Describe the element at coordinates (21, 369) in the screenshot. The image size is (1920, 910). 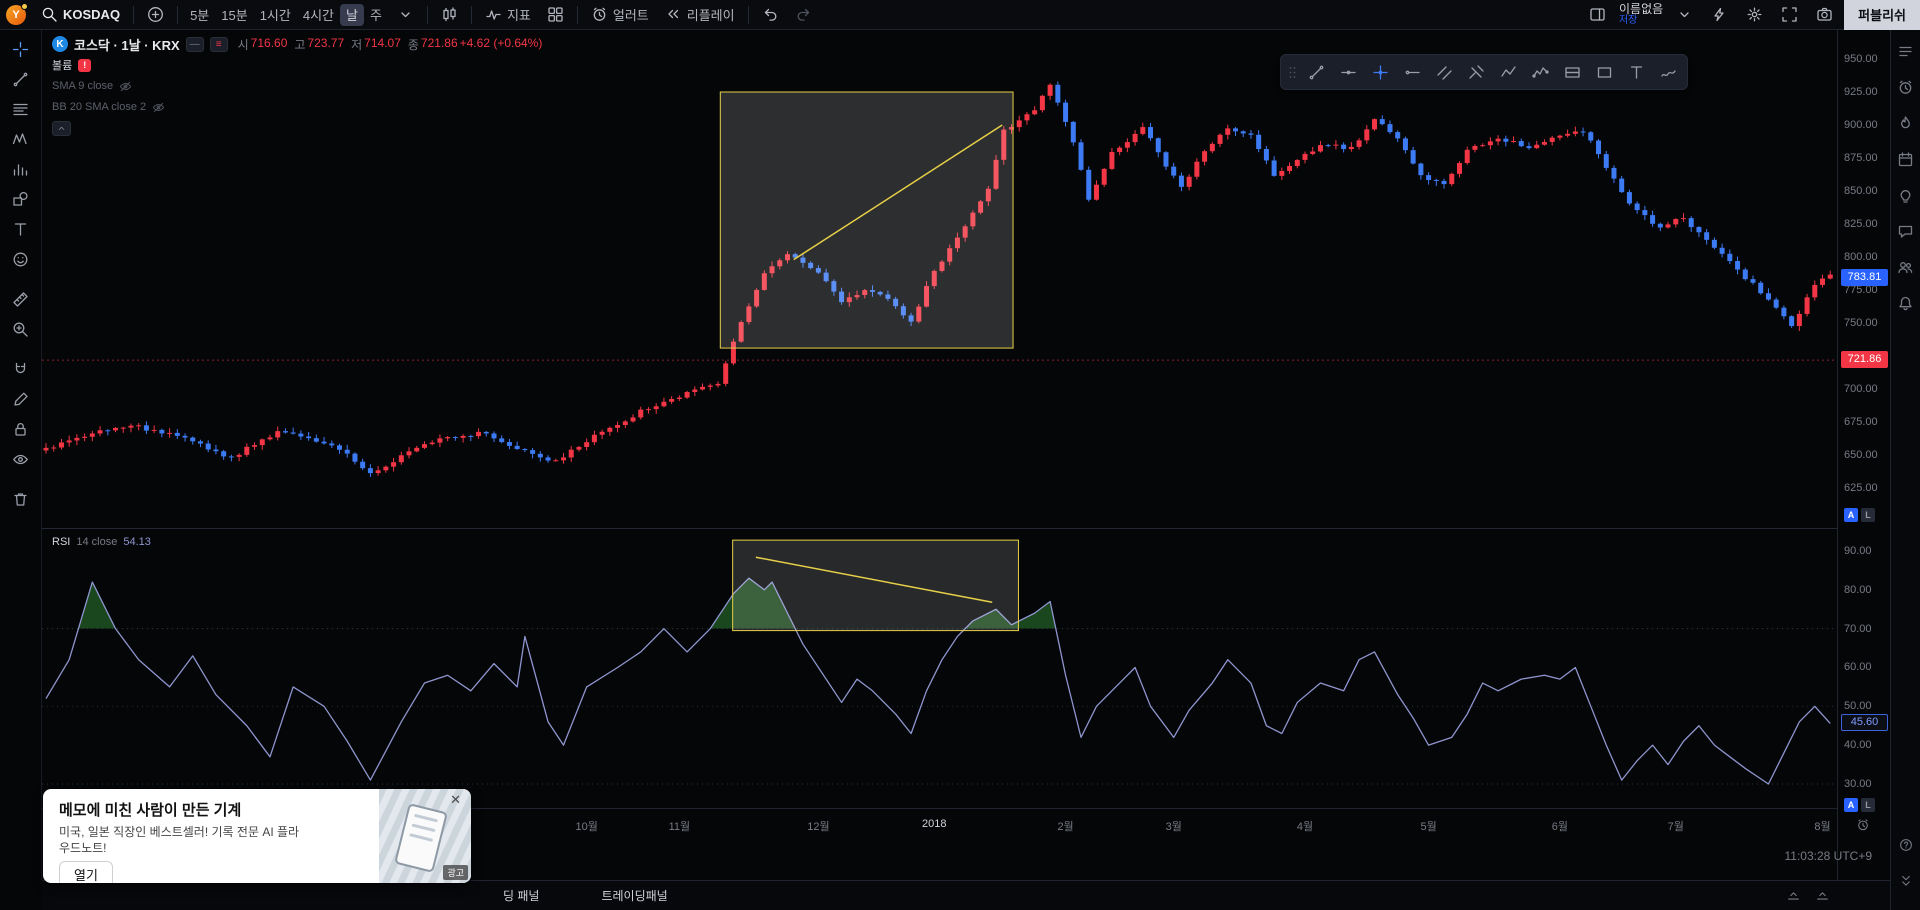
I see `tool-magnet` at that location.